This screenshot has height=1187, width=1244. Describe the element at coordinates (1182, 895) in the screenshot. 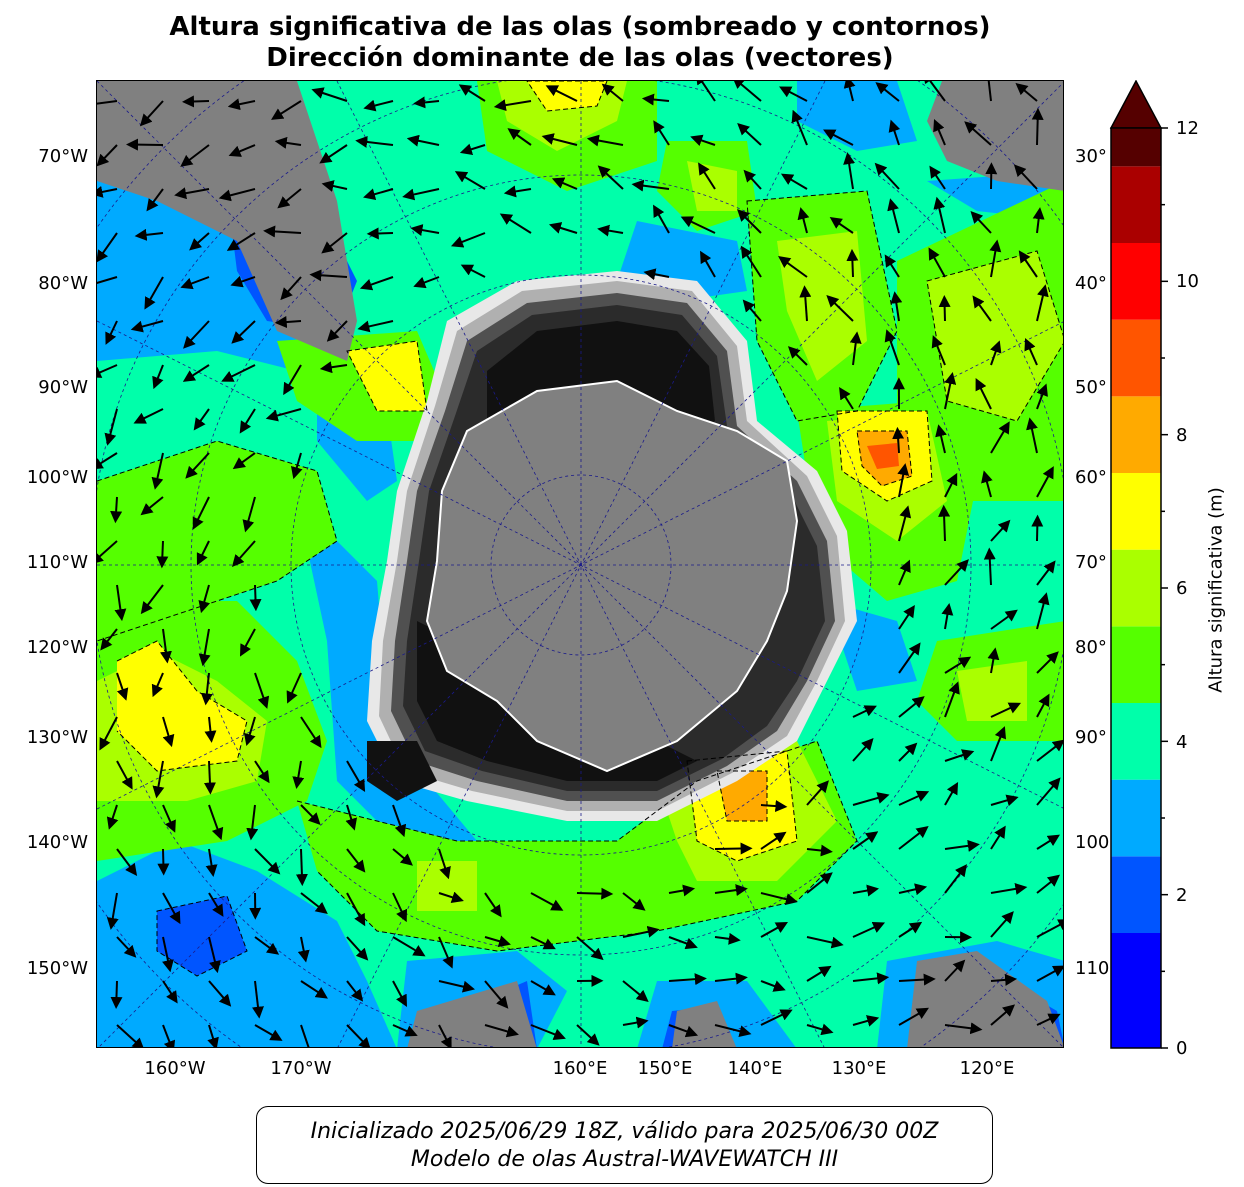

I see `colorbar-tick-label: 2` at that location.